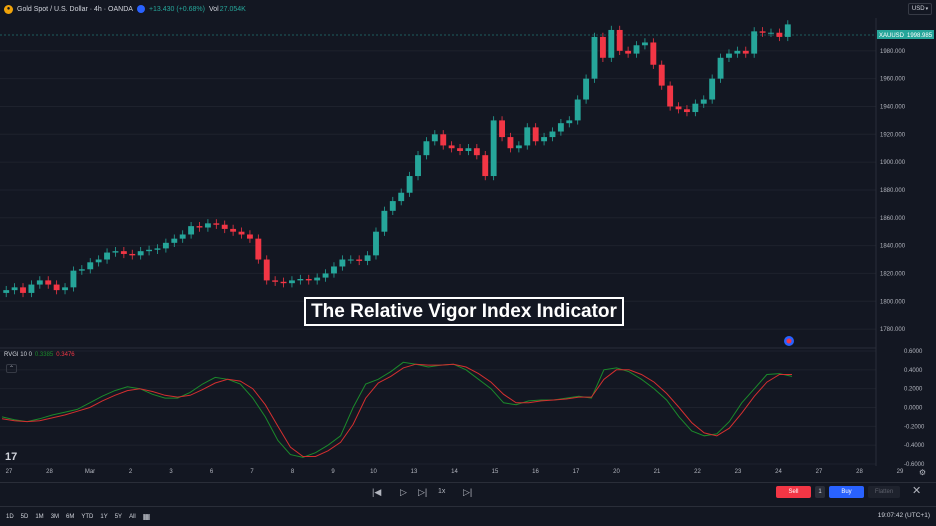  What do you see at coordinates (11, 368) in the screenshot?
I see `chevron-up-icon: ⌃` at bounding box center [11, 368].